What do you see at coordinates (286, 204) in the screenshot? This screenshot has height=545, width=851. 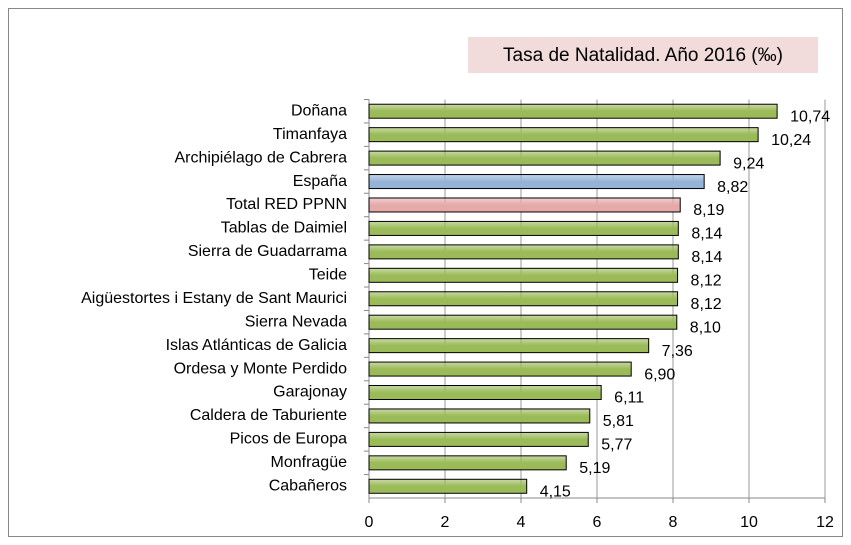 I see `y-tick-label: Total RED PPNN` at bounding box center [286, 204].